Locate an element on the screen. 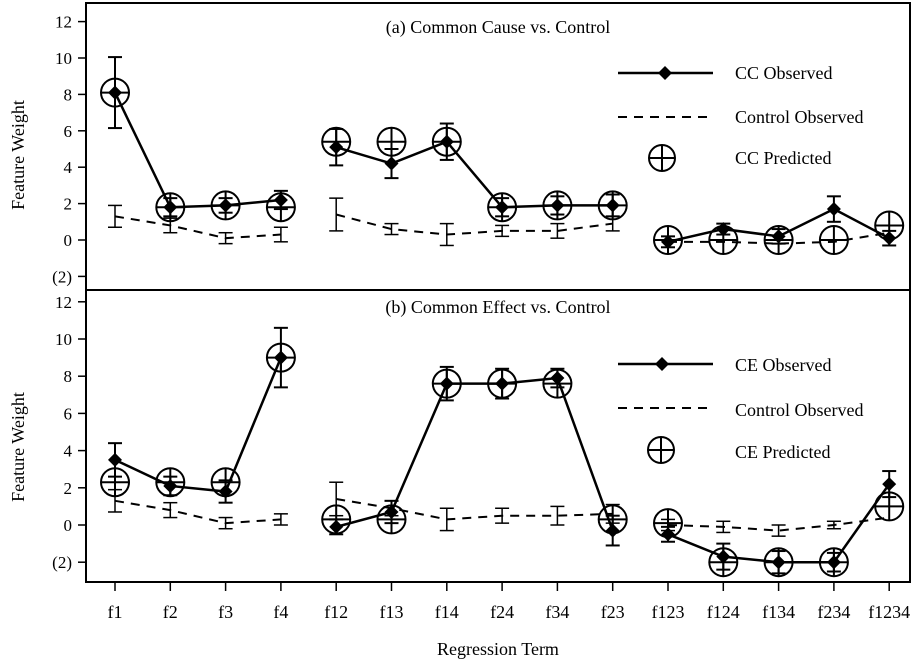  legend-b-predicted-marker is located at coordinates (661, 450).